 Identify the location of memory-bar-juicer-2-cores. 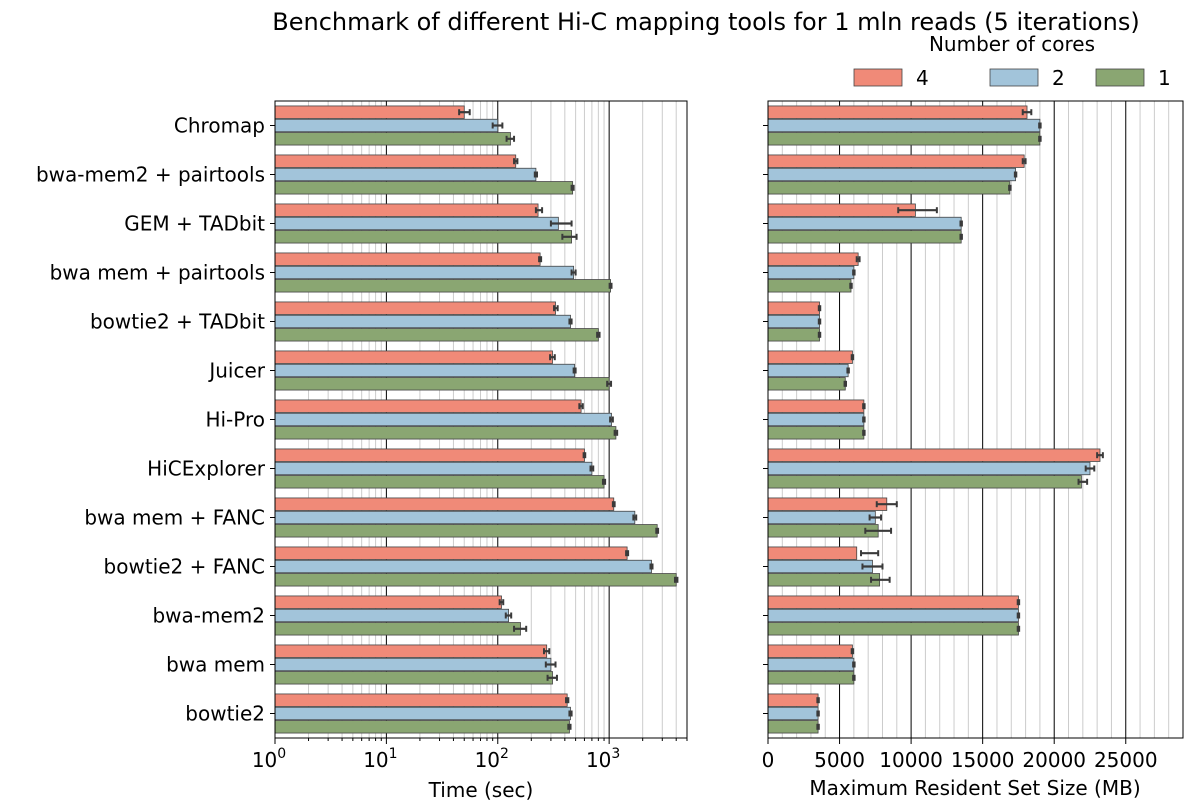
(808, 370).